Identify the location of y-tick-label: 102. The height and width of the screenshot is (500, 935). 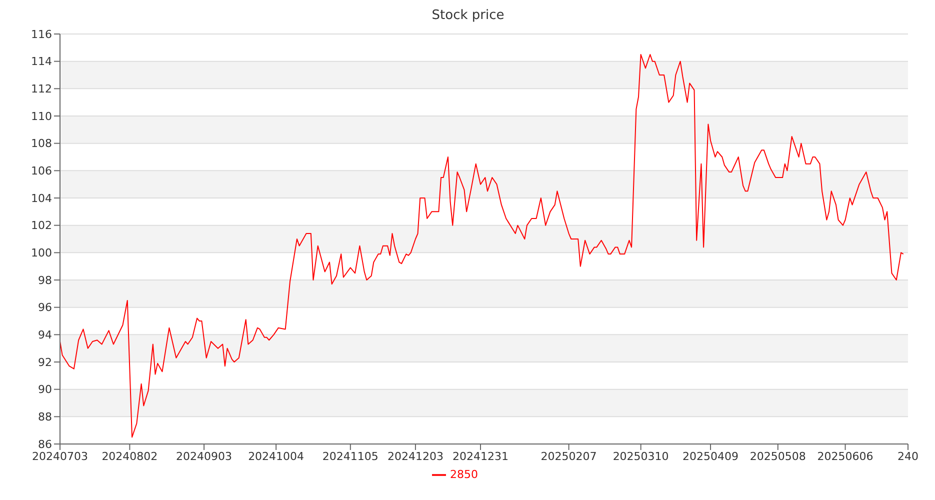
(41, 225).